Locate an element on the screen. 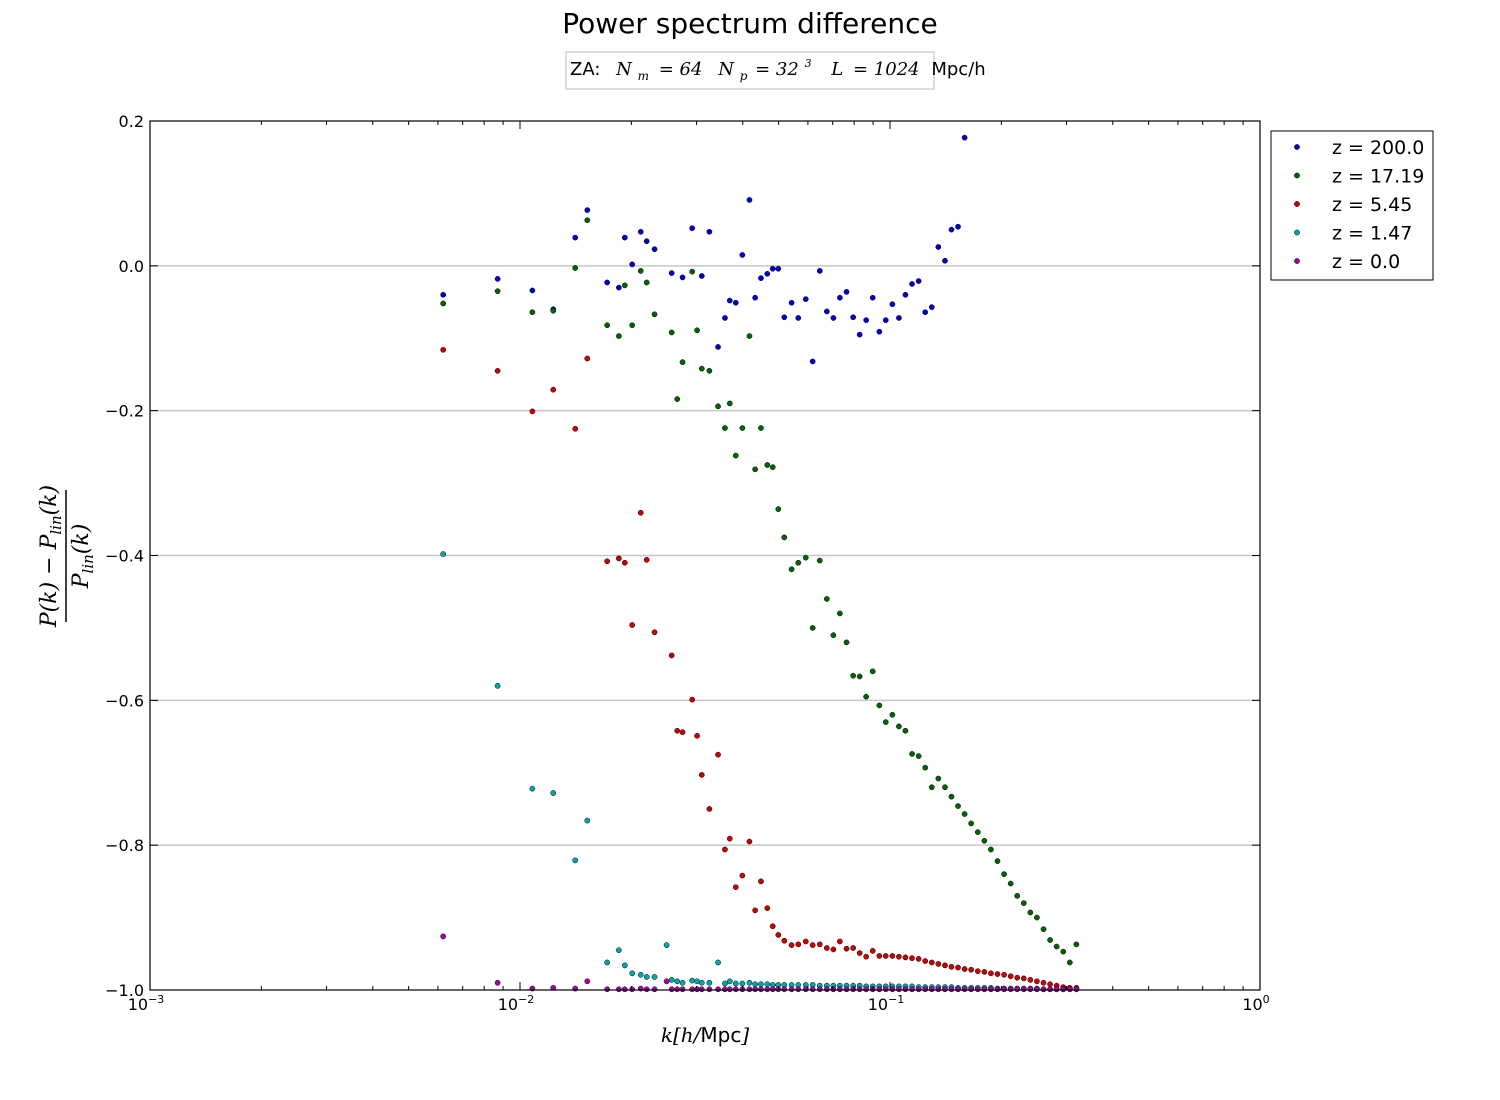  x-axis-label-unit: Mpc is located at coordinates (720, 1035).